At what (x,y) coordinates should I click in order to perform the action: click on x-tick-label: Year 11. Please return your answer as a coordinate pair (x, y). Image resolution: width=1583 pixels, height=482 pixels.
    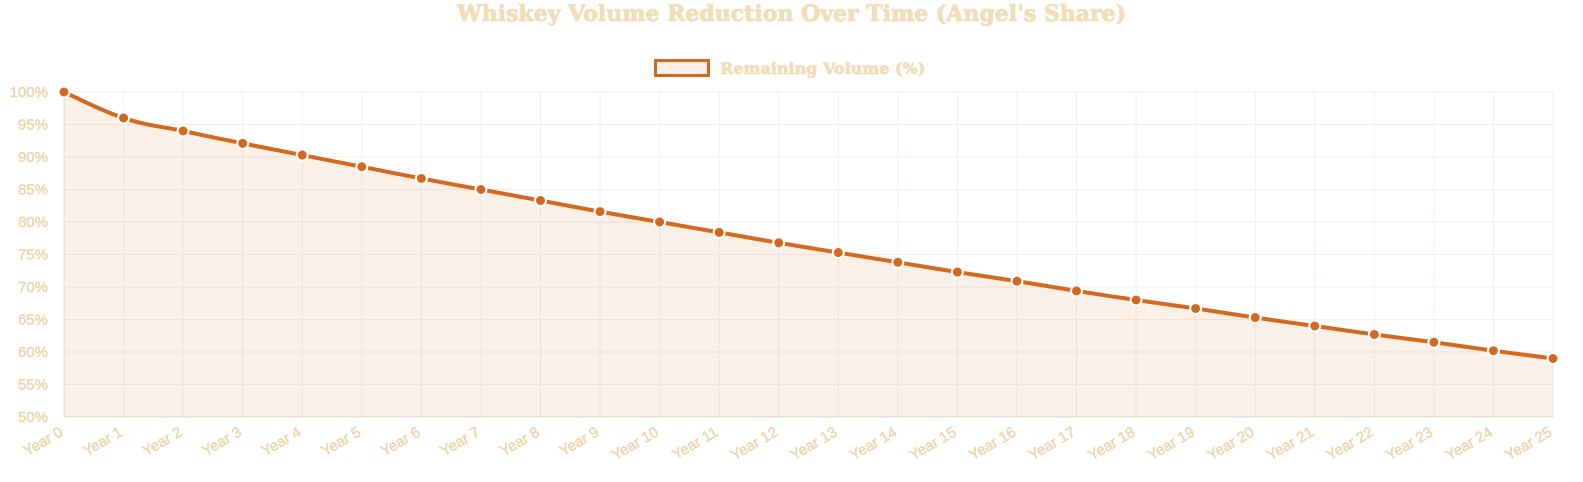
    Looking at the image, I should click on (695, 444).